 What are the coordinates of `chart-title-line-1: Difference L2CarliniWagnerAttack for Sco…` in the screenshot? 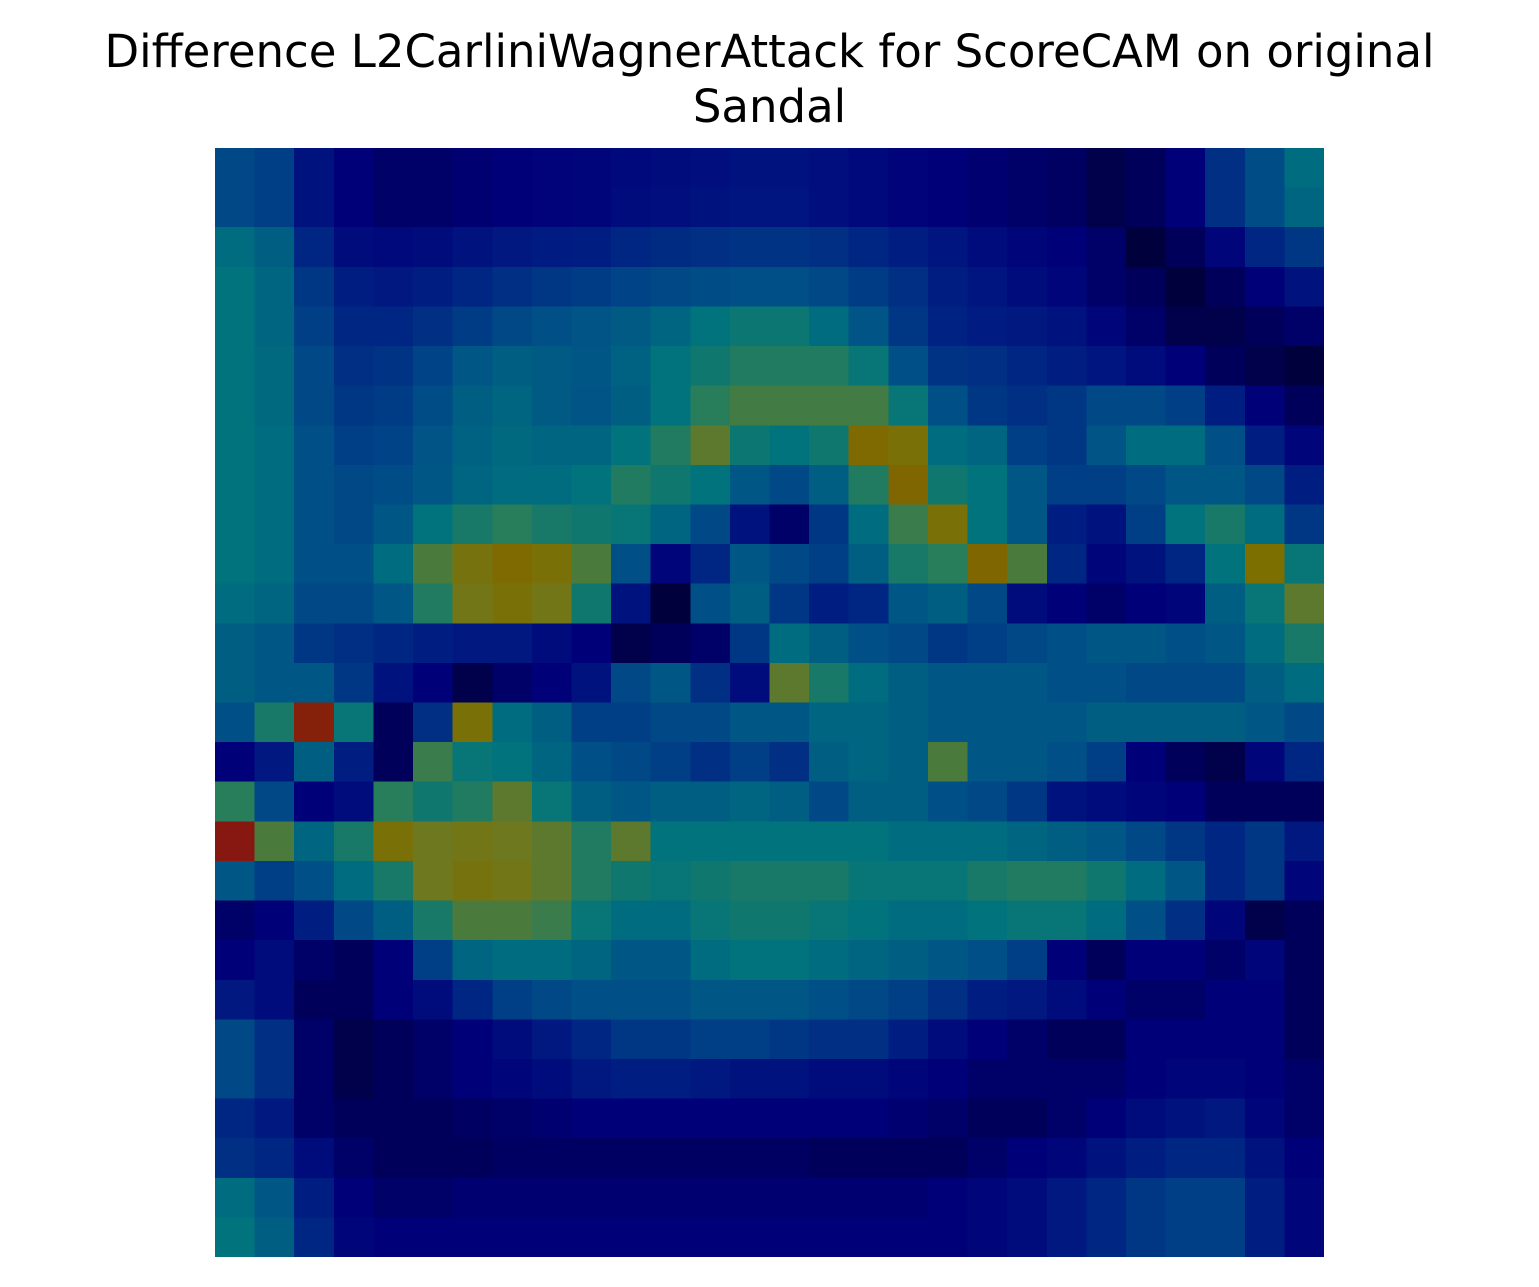 It's located at (769, 51).